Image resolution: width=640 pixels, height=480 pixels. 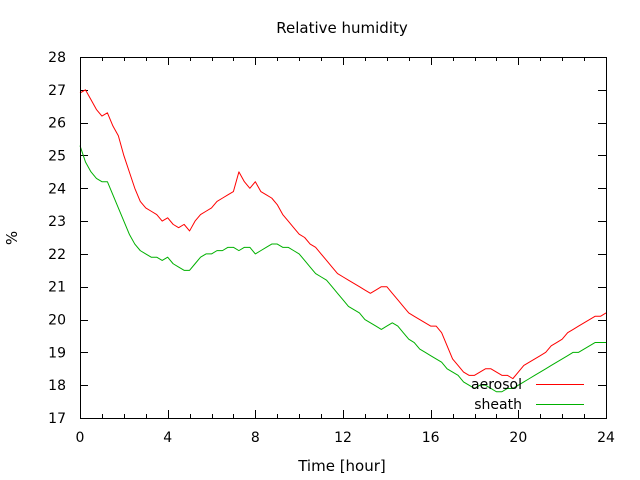 I want to click on y-tick-label: 26, so click(x=57, y=124).